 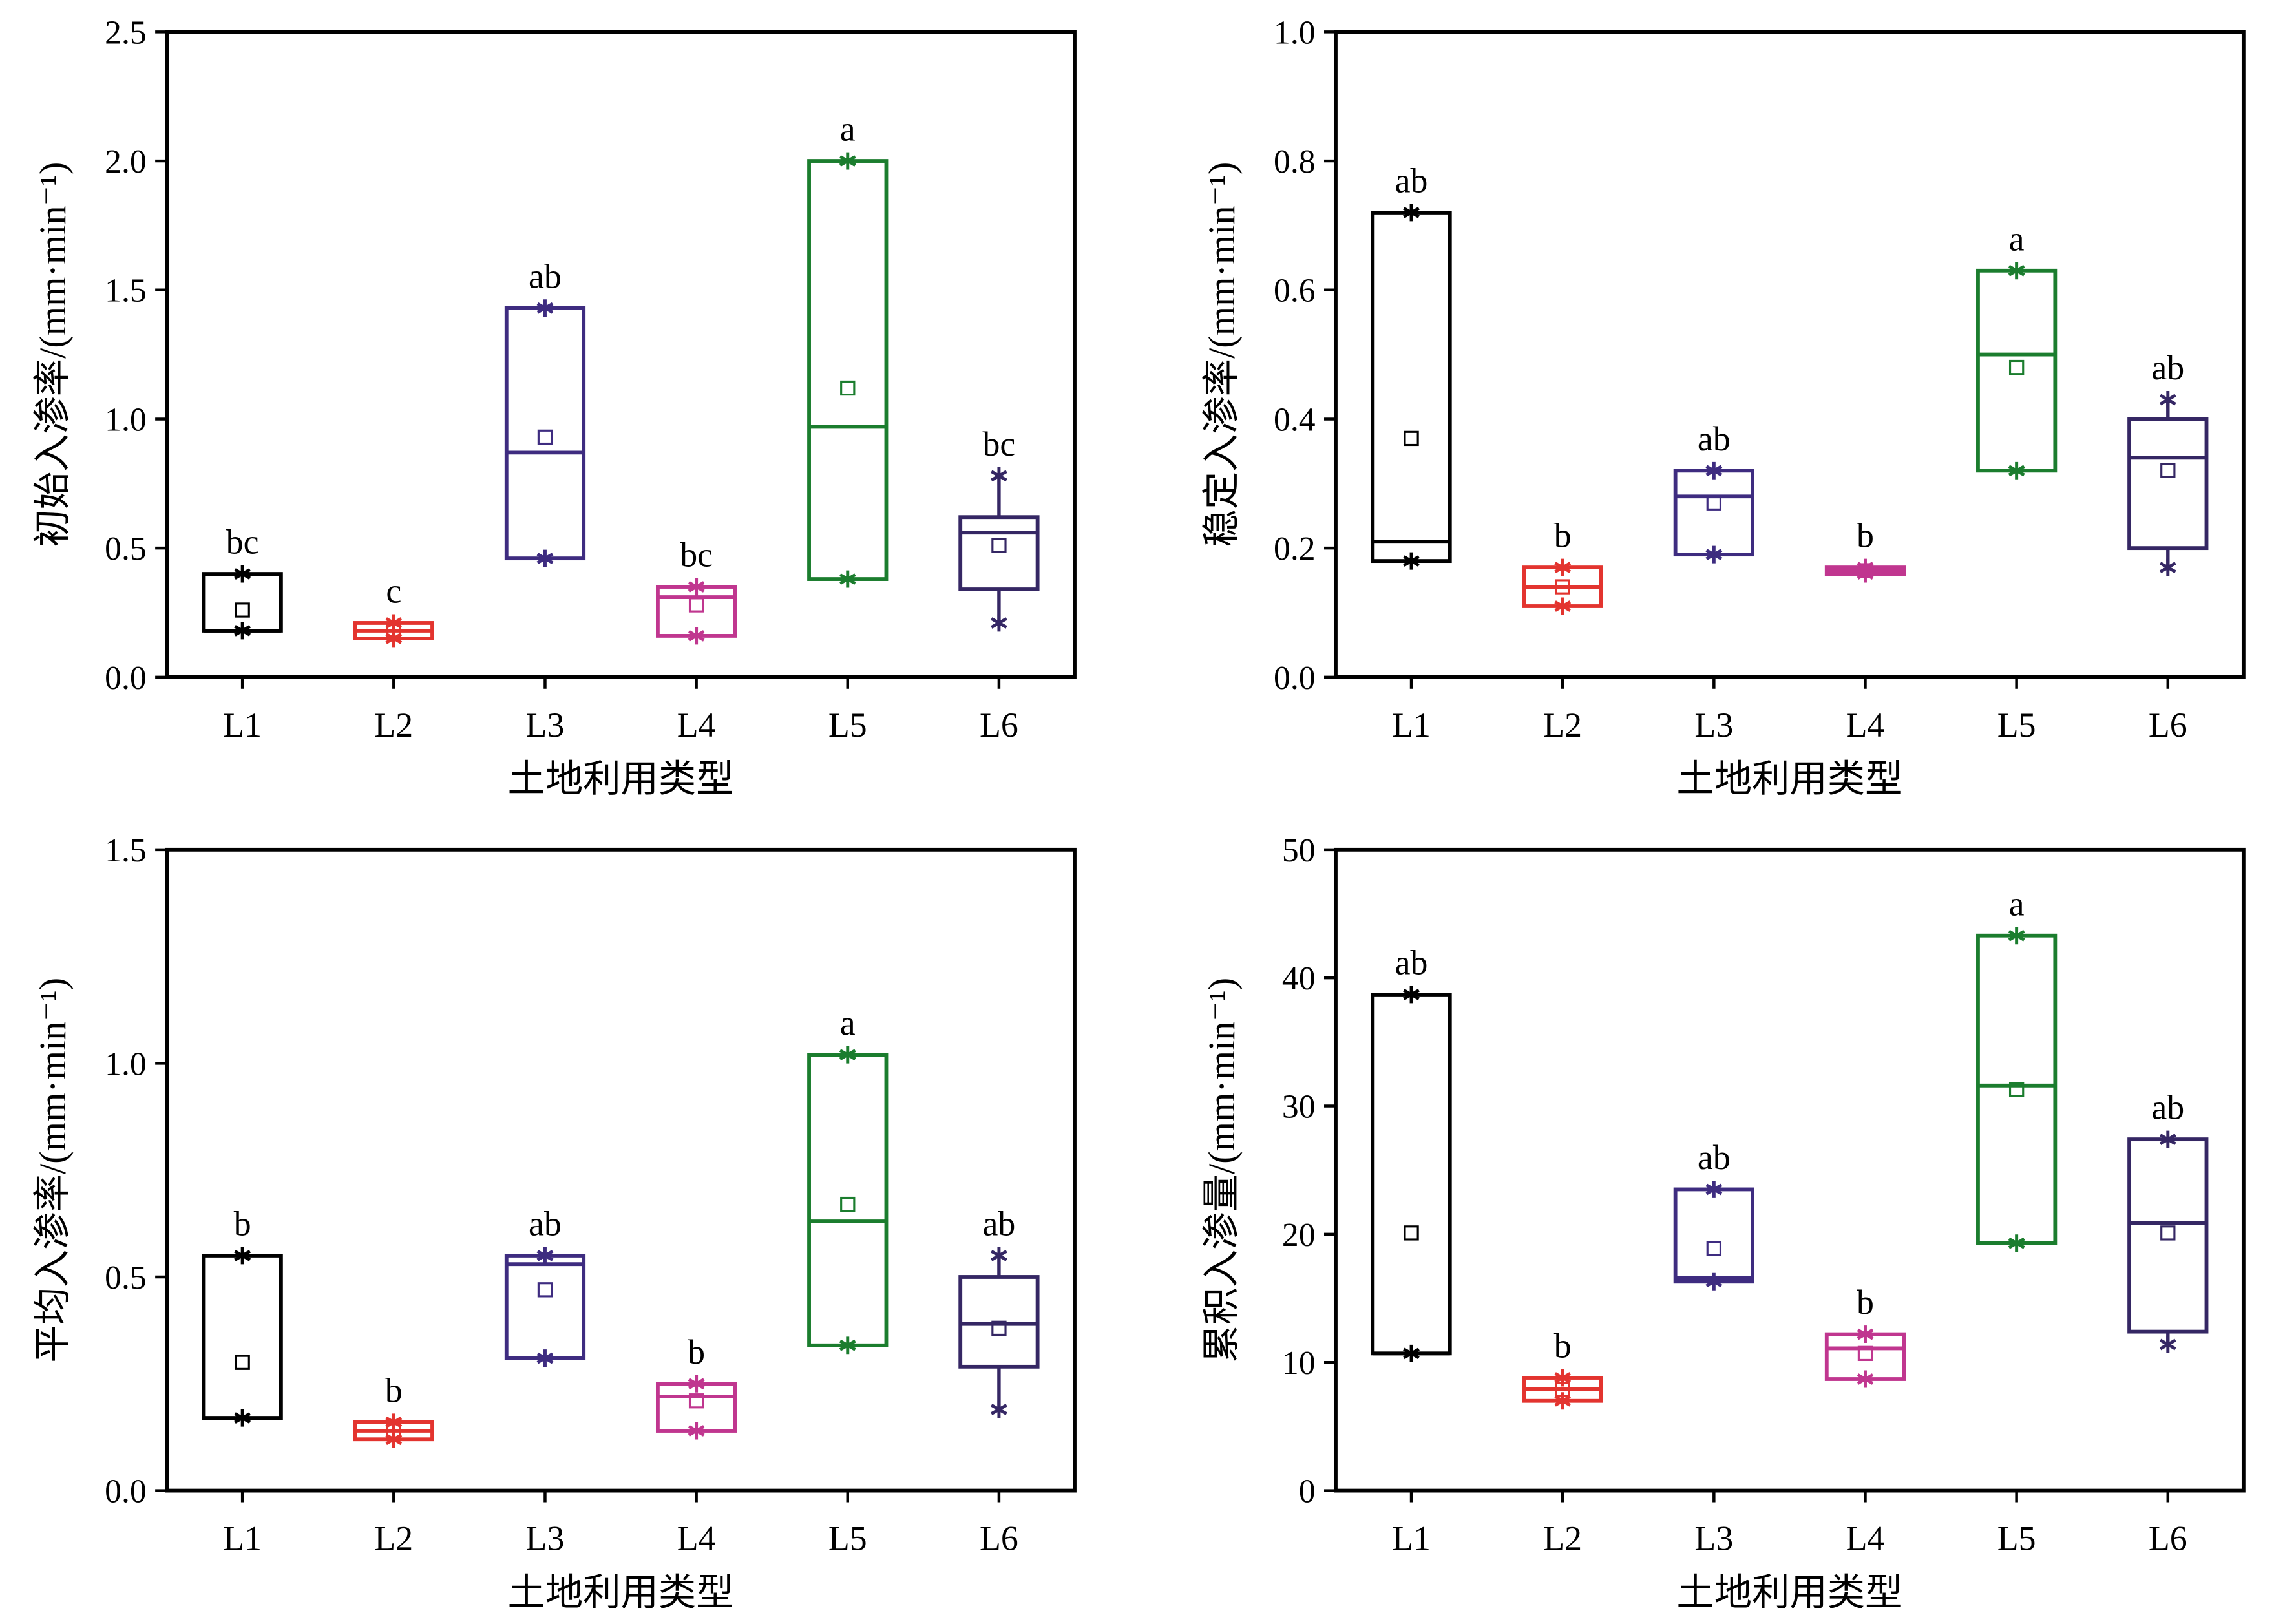 I want to click on y-tick-label: 1.0, so click(x=1295, y=32).